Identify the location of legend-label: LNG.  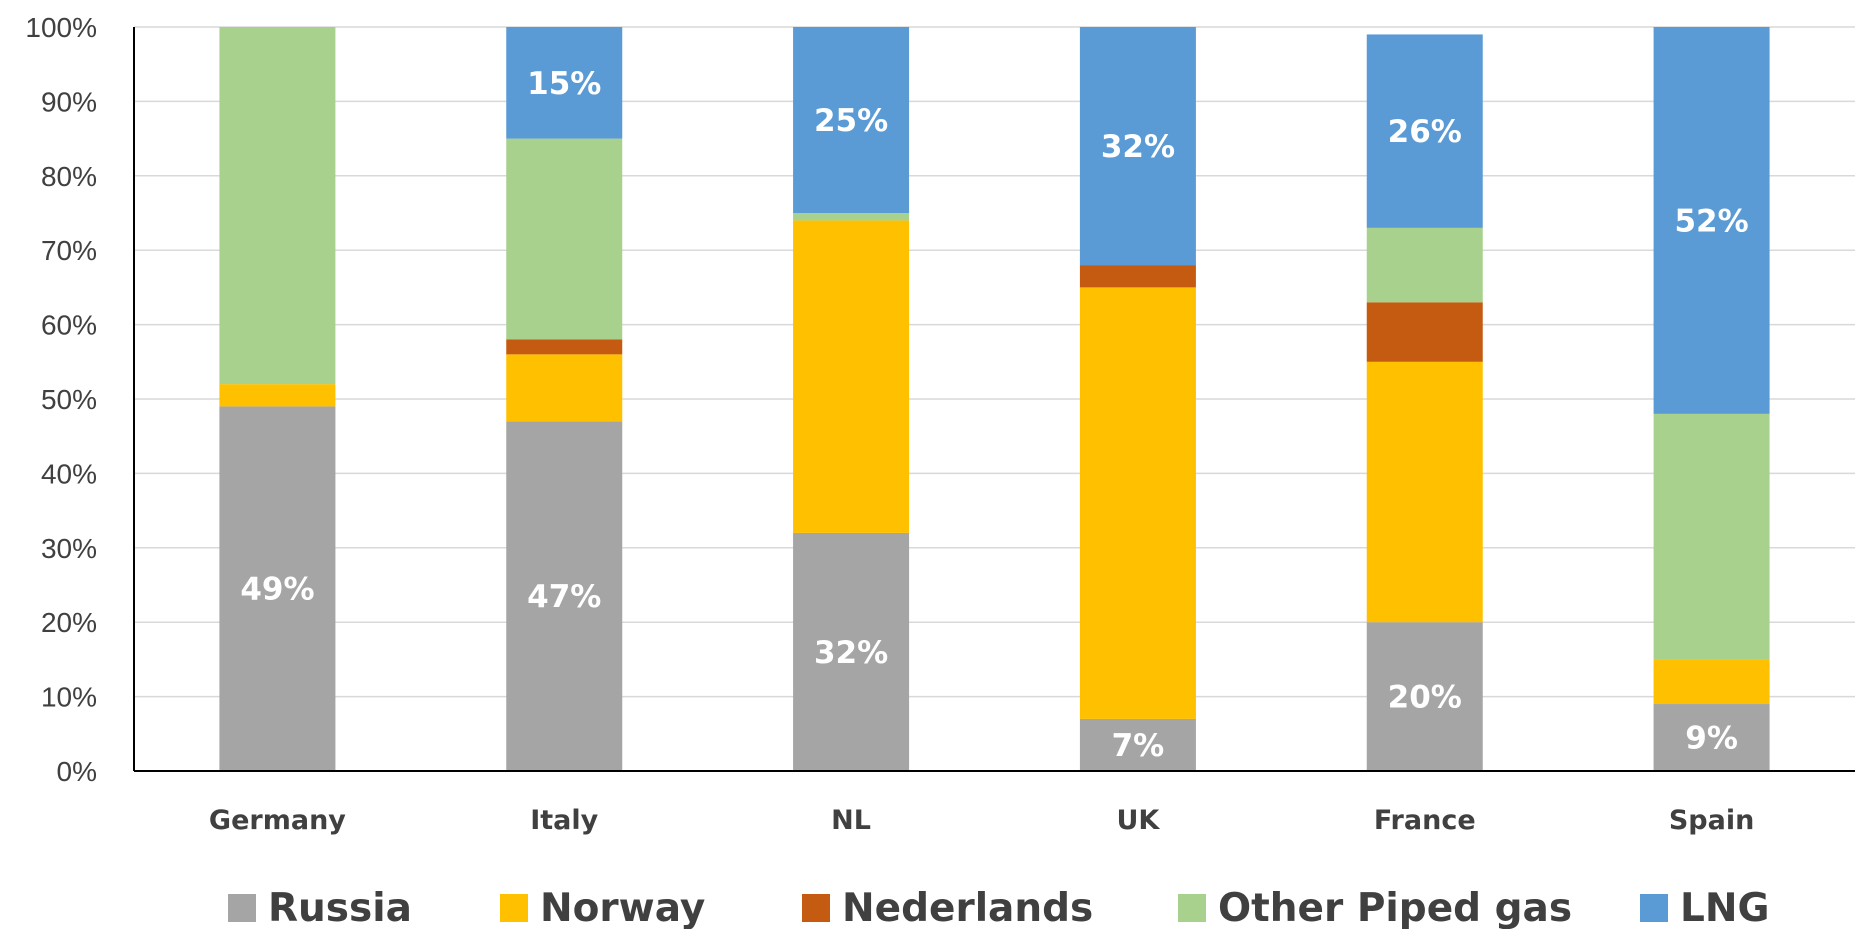
(1725, 907).